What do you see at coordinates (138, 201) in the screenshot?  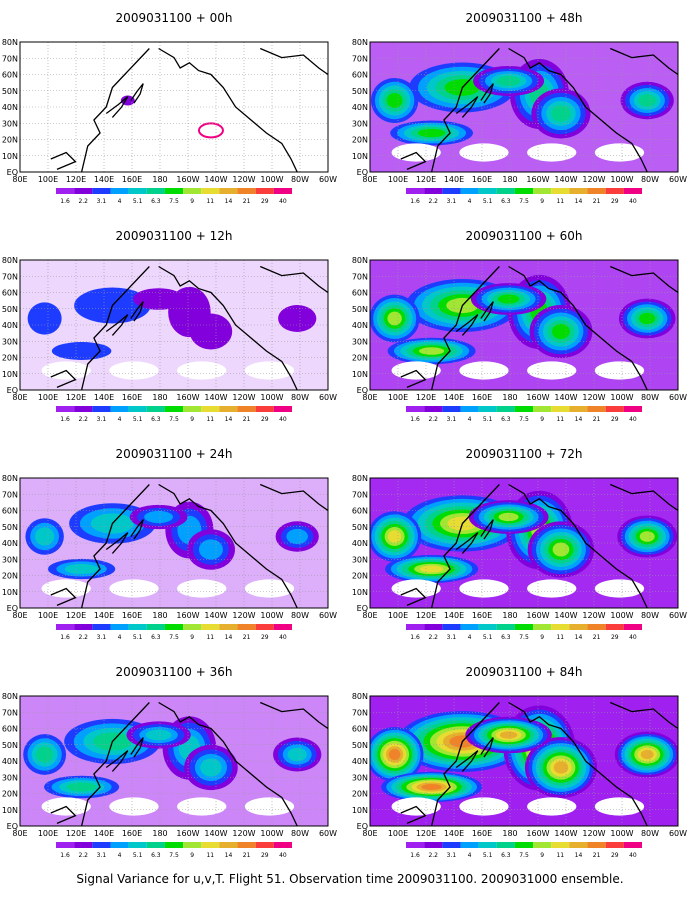 I see `legend-level-label: 5.1` at bounding box center [138, 201].